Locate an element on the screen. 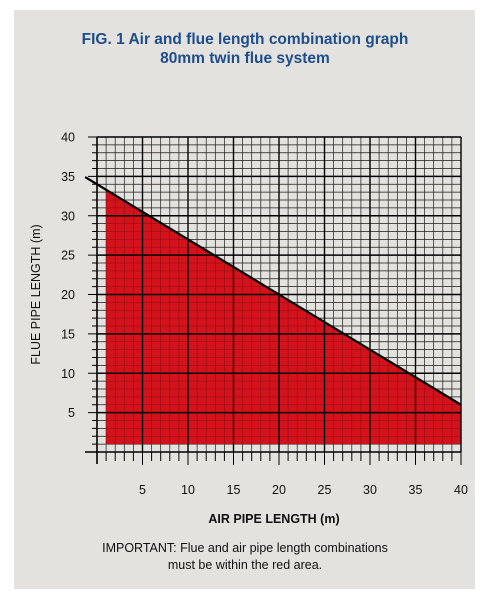 This screenshot has width=490, height=595. x-tick-label: 35 is located at coordinates (416, 490).